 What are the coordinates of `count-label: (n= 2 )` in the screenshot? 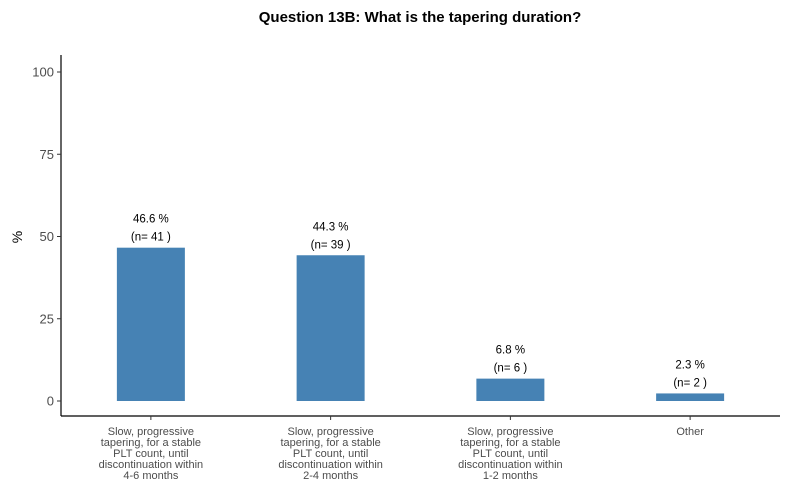 It's located at (690, 383).